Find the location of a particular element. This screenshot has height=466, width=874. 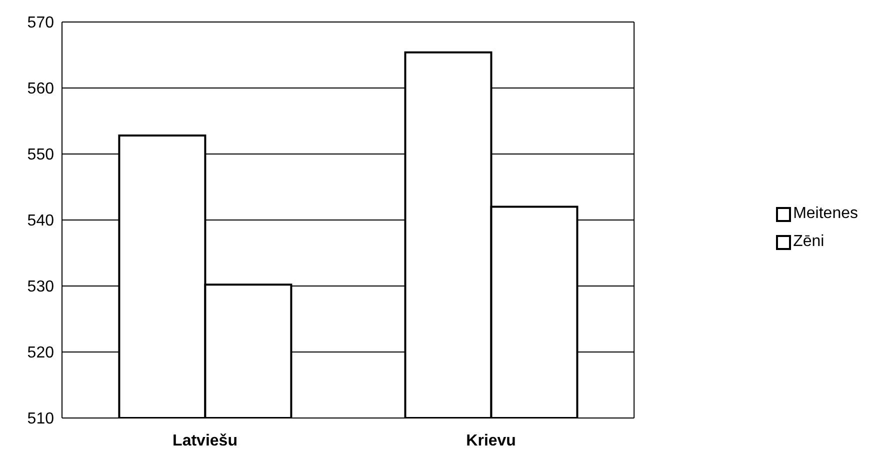

y-tick-label: 550 is located at coordinates (40, 155).